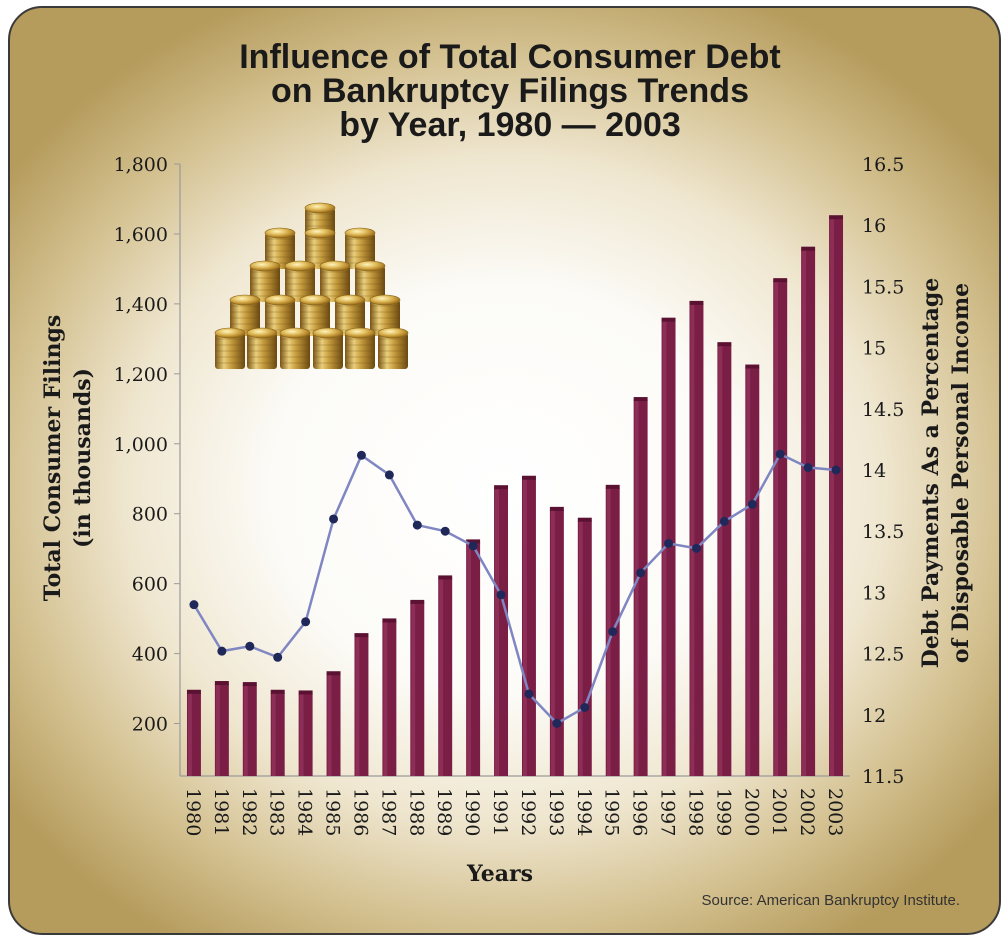 This screenshot has width=1005, height=939. I want to click on left-tick-label: 1,200, so click(141, 375).